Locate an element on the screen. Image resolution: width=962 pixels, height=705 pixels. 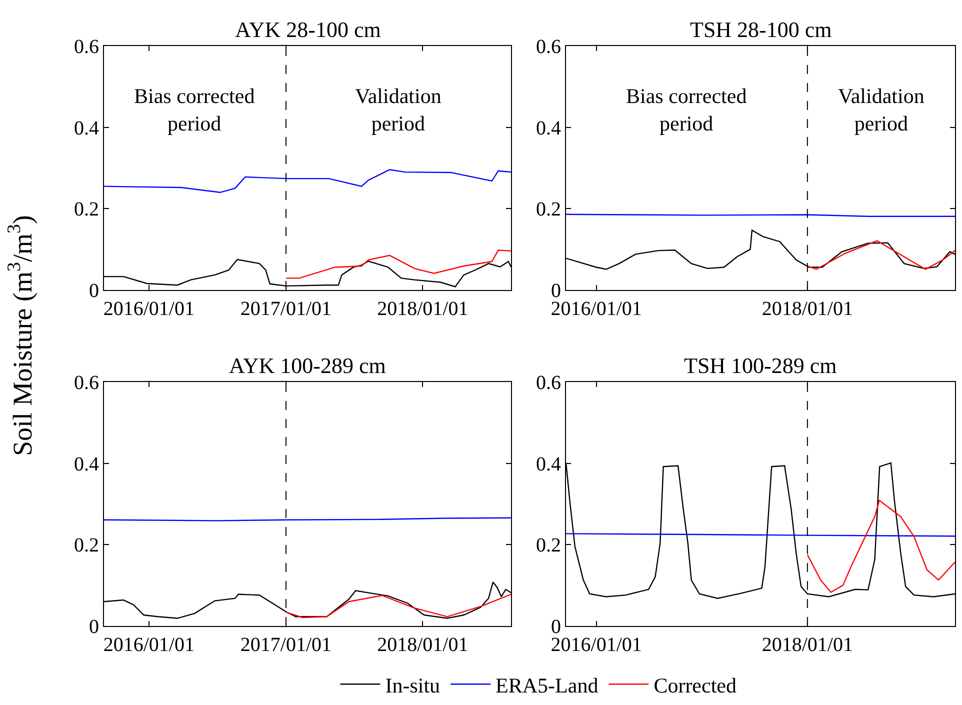
chart-title: AYK 100-289 cm is located at coordinates (307, 365).